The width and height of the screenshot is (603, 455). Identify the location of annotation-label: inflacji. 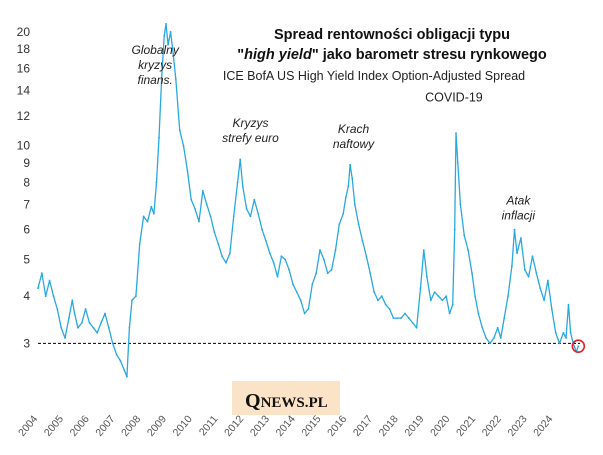
(519, 215).